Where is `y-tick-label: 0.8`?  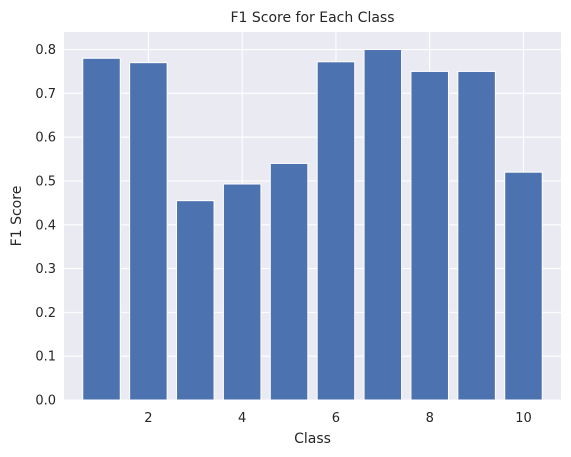 y-tick-label: 0.8 is located at coordinates (45, 50).